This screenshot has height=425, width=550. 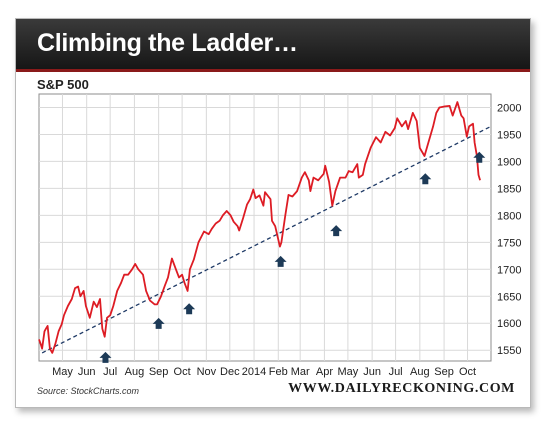 I want to click on y-tick-label: 1750, so click(x=509, y=243).